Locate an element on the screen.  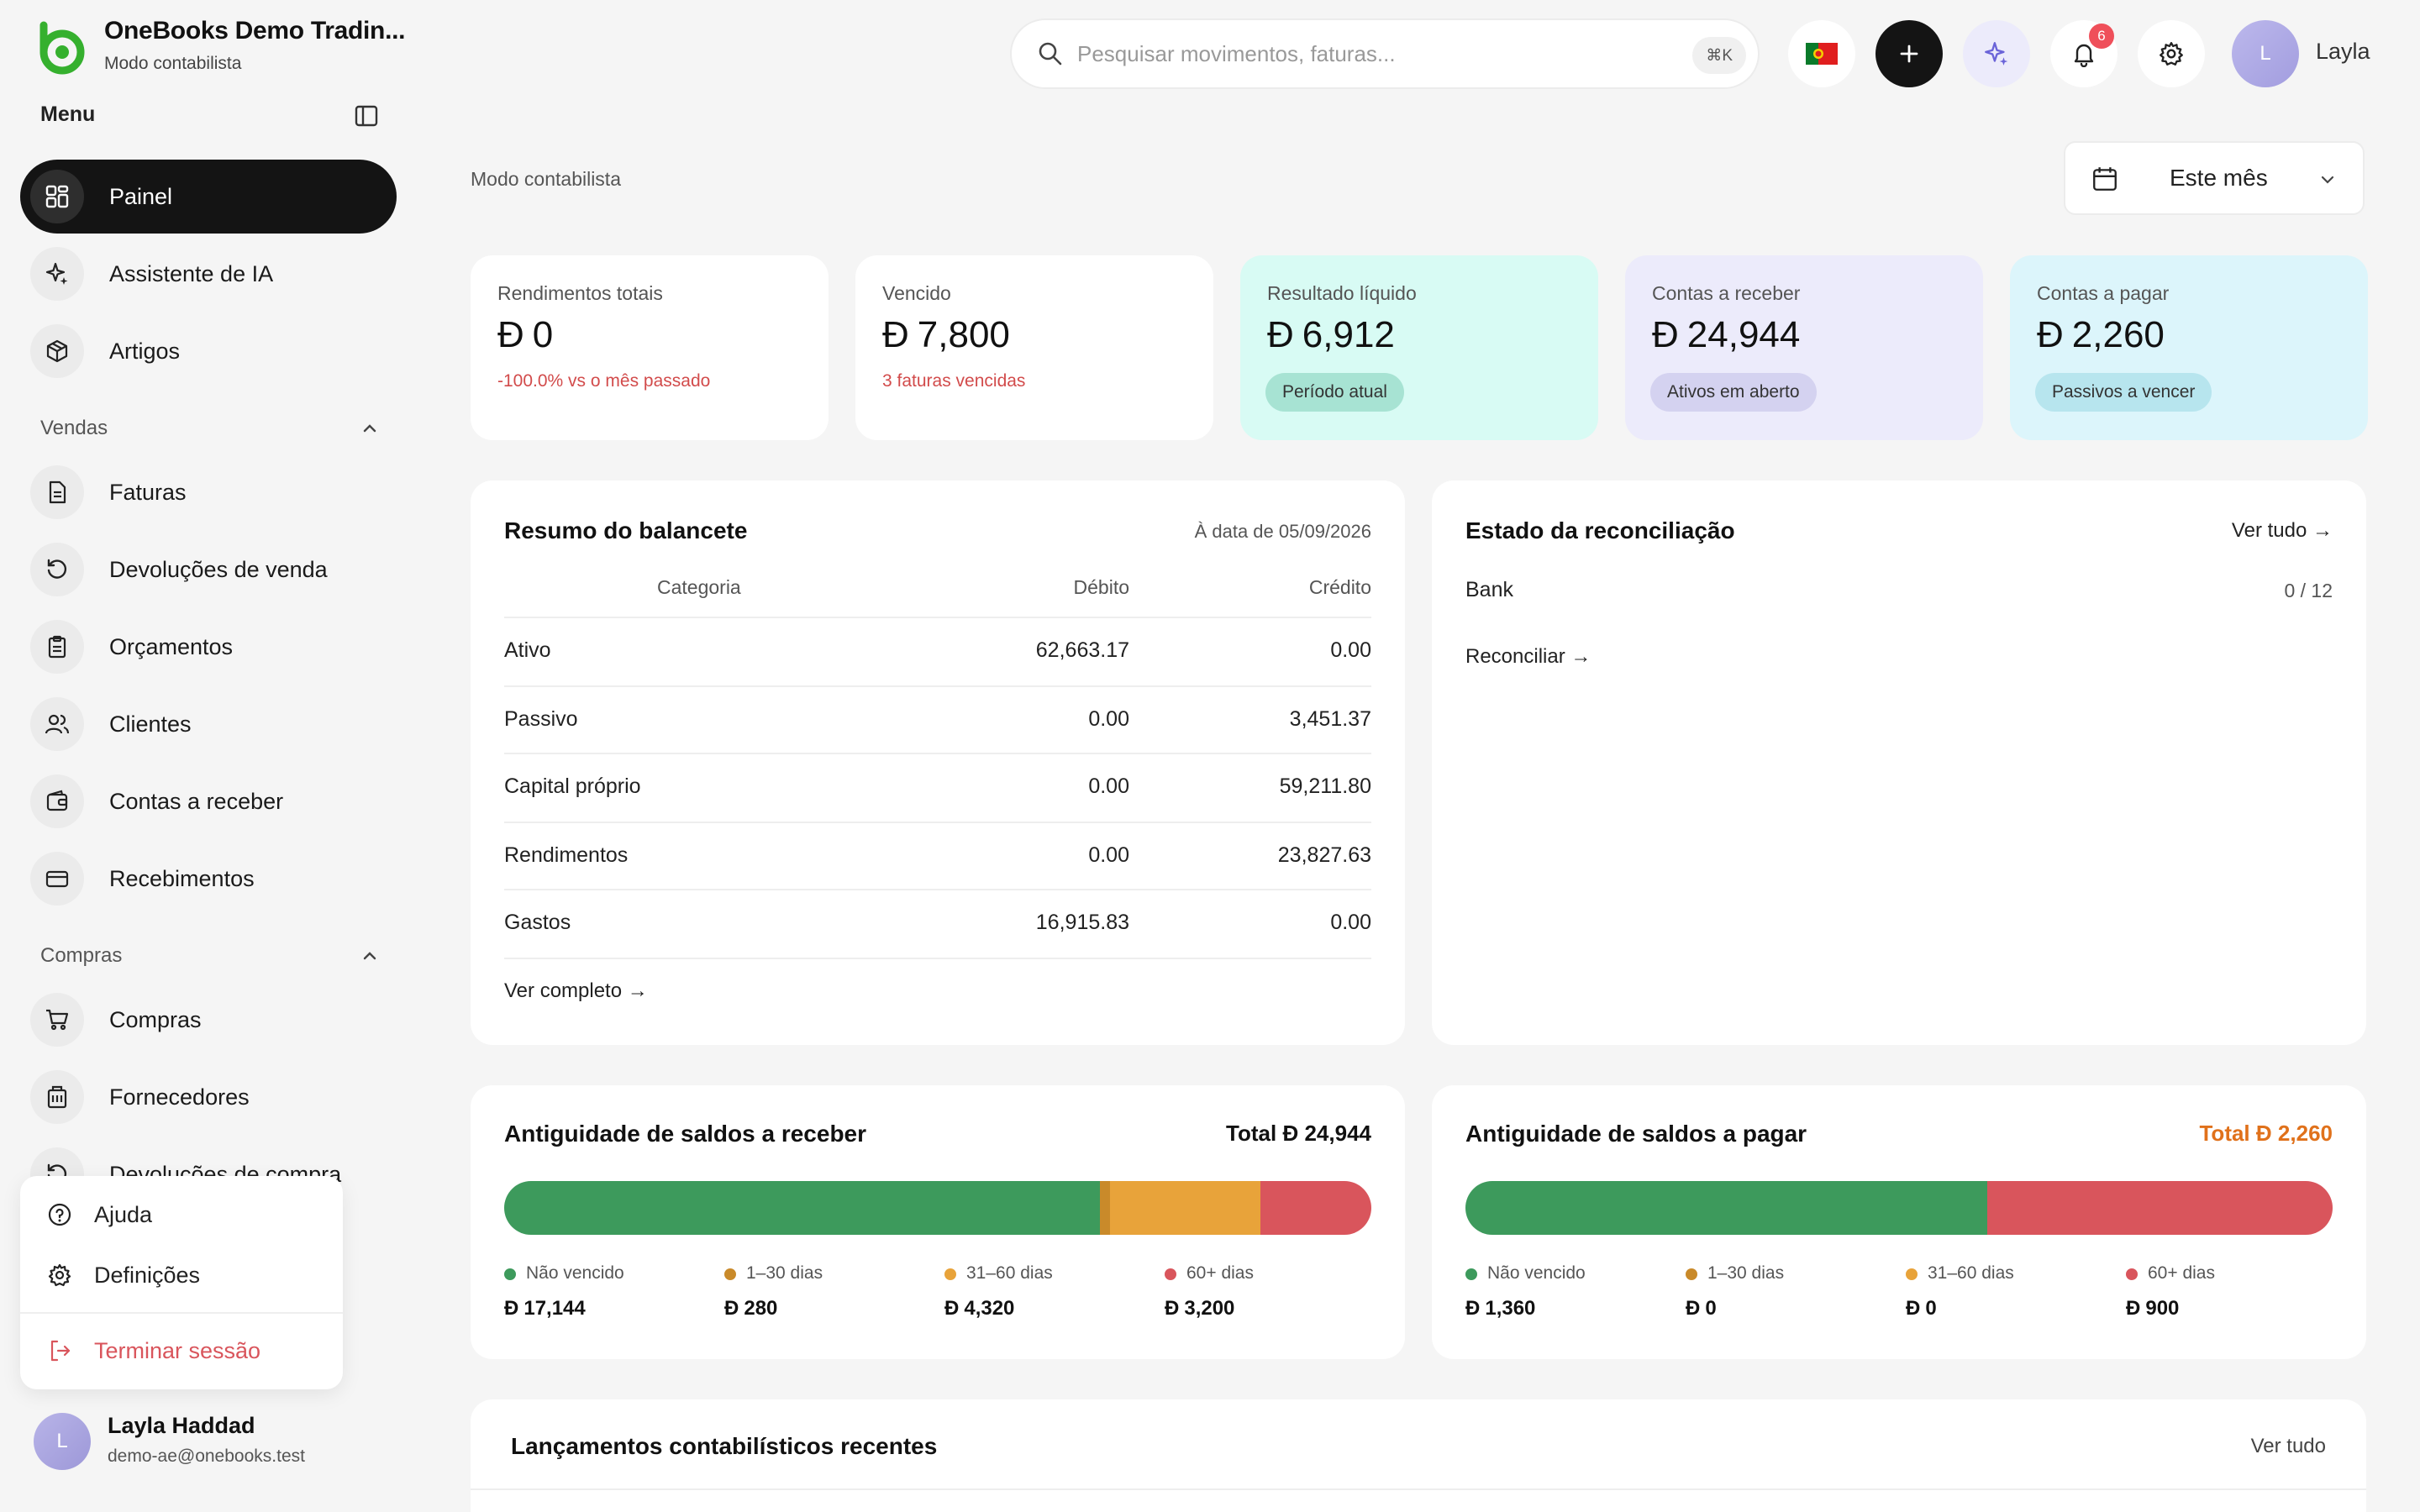
add-new-button is located at coordinates (1910, 53).